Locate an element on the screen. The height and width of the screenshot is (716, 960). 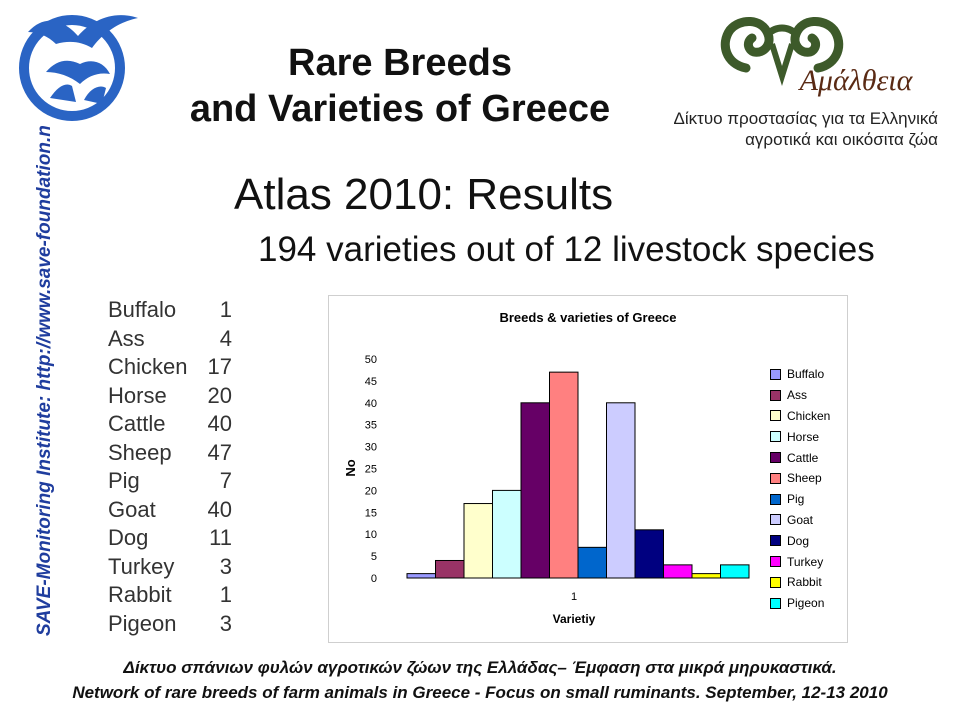
legend-item: Cattle is located at coordinates (800, 457).